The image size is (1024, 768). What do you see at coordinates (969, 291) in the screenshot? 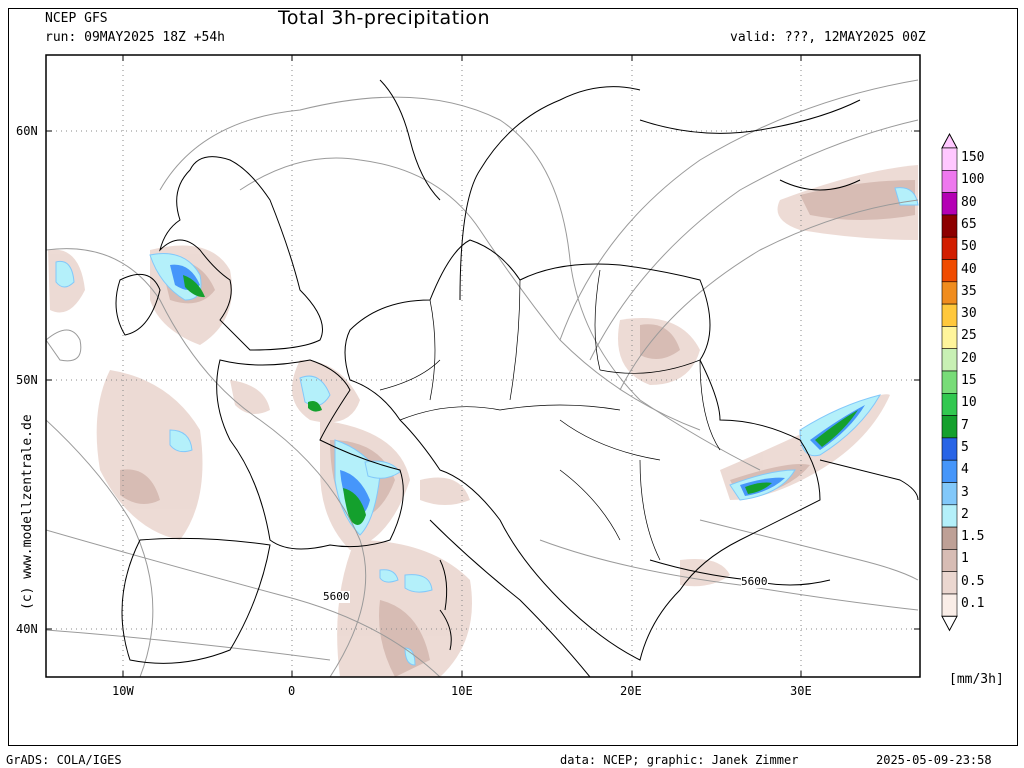
I see `colorbar-label: 35` at bounding box center [969, 291].